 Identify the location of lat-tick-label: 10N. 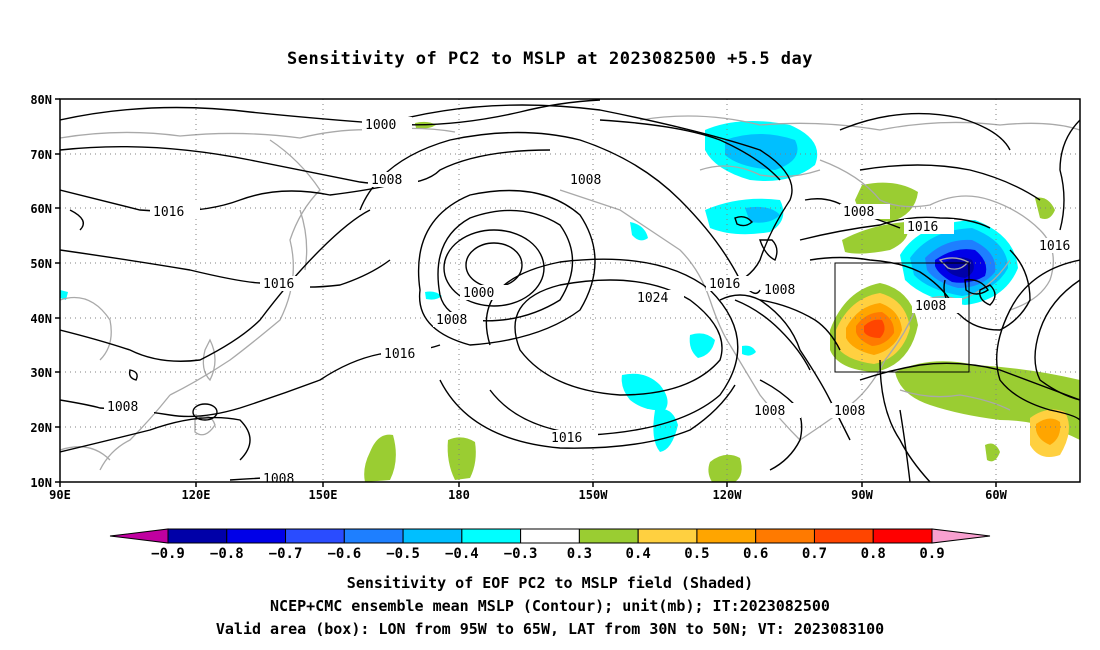
(41, 483).